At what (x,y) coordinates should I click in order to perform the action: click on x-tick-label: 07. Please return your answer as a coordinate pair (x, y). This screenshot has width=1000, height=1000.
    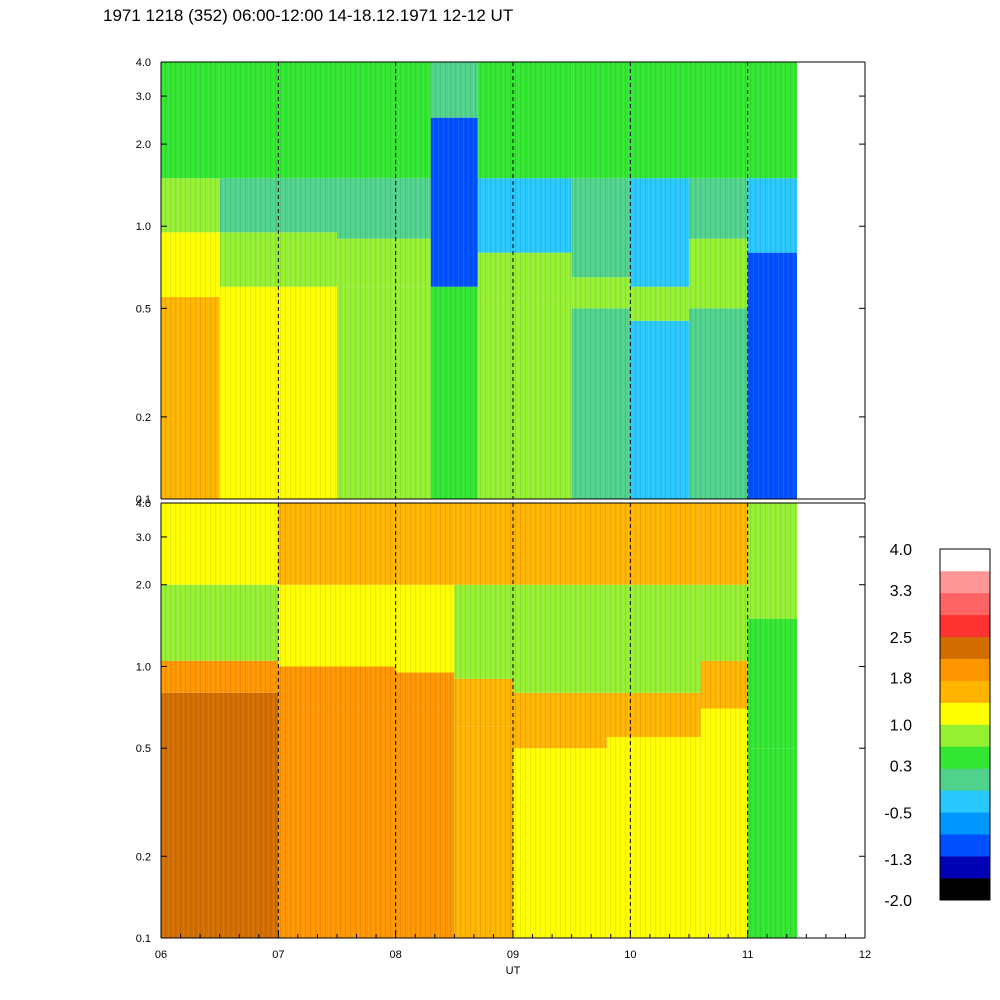
    Looking at the image, I should click on (278, 955).